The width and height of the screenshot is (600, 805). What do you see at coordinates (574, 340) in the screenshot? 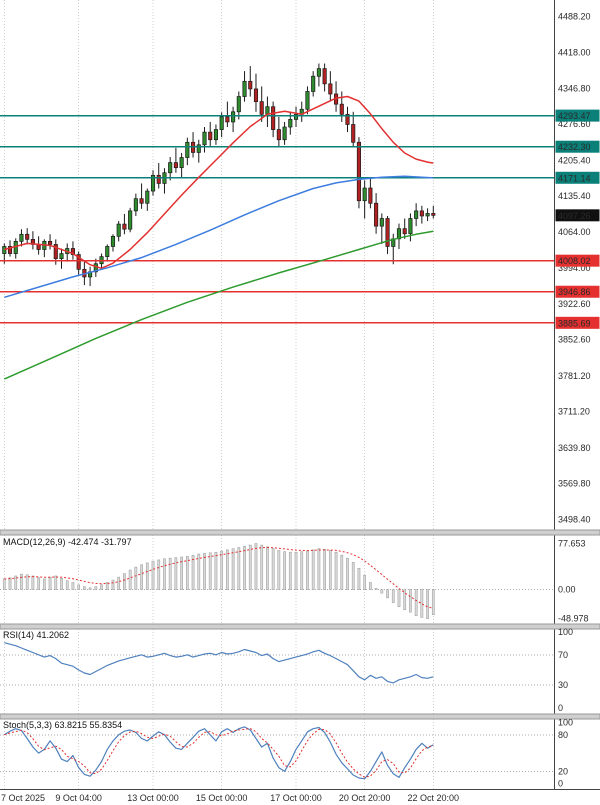
I see `price-tick-label: 3852.60` at bounding box center [574, 340].